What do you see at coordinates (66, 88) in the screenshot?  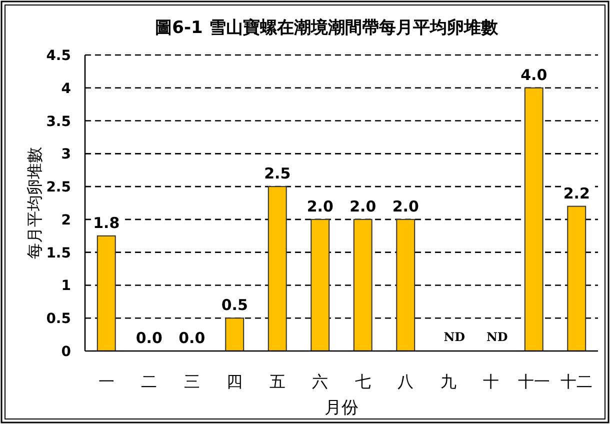 I see `y-tick-label: 4` at bounding box center [66, 88].